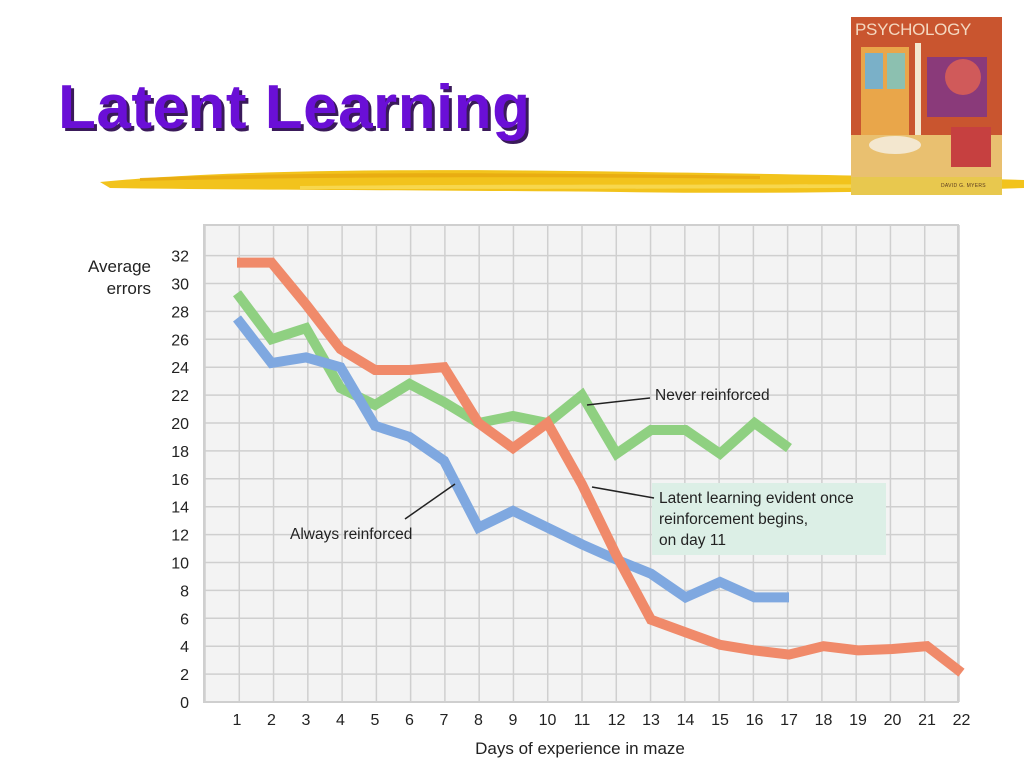 The height and width of the screenshot is (768, 1024). What do you see at coordinates (617, 720) in the screenshot?
I see `x-tick-label: 12` at bounding box center [617, 720].